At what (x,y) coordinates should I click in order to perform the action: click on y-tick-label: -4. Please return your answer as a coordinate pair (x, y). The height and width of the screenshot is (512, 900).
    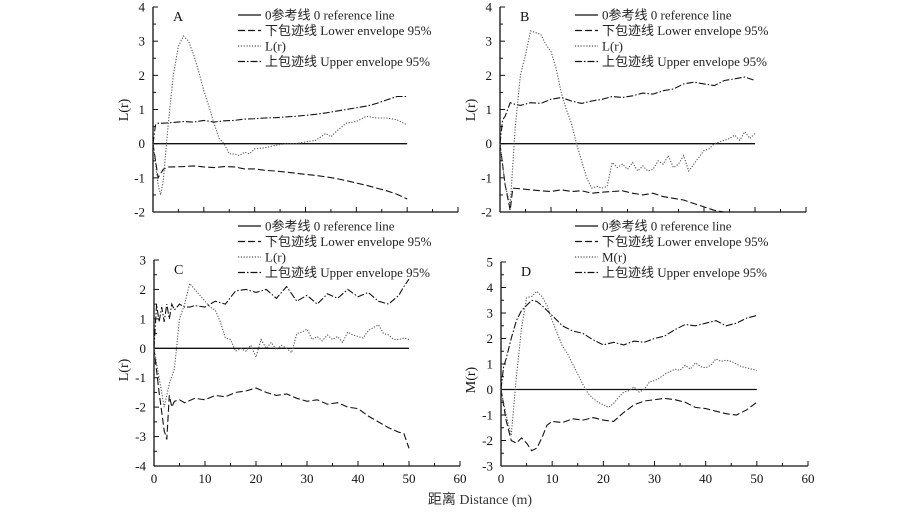
    Looking at the image, I should click on (140, 466).